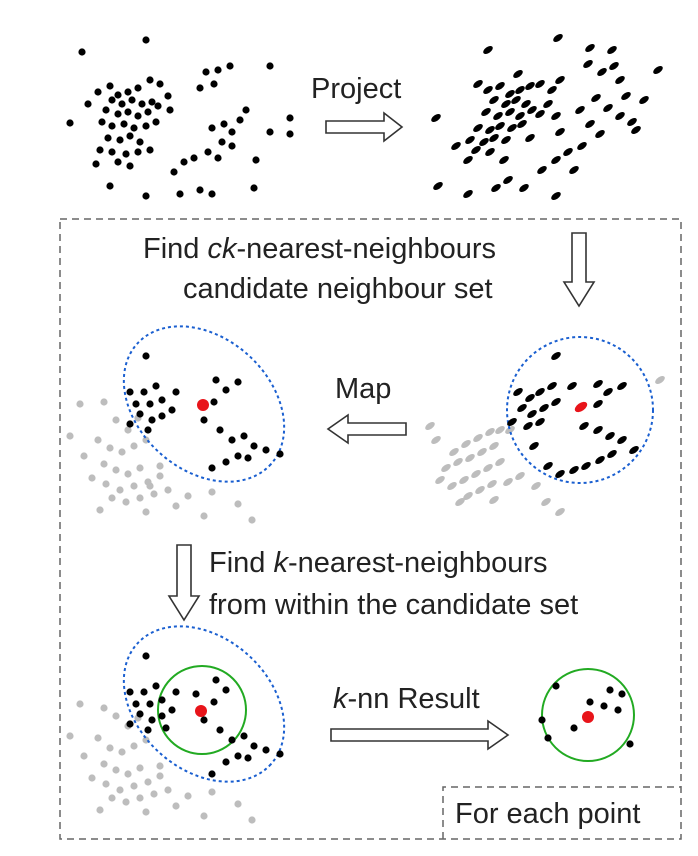 Image resolution: width=698 pixels, height=856 pixels. I want to click on knn-point, so click(574, 728).